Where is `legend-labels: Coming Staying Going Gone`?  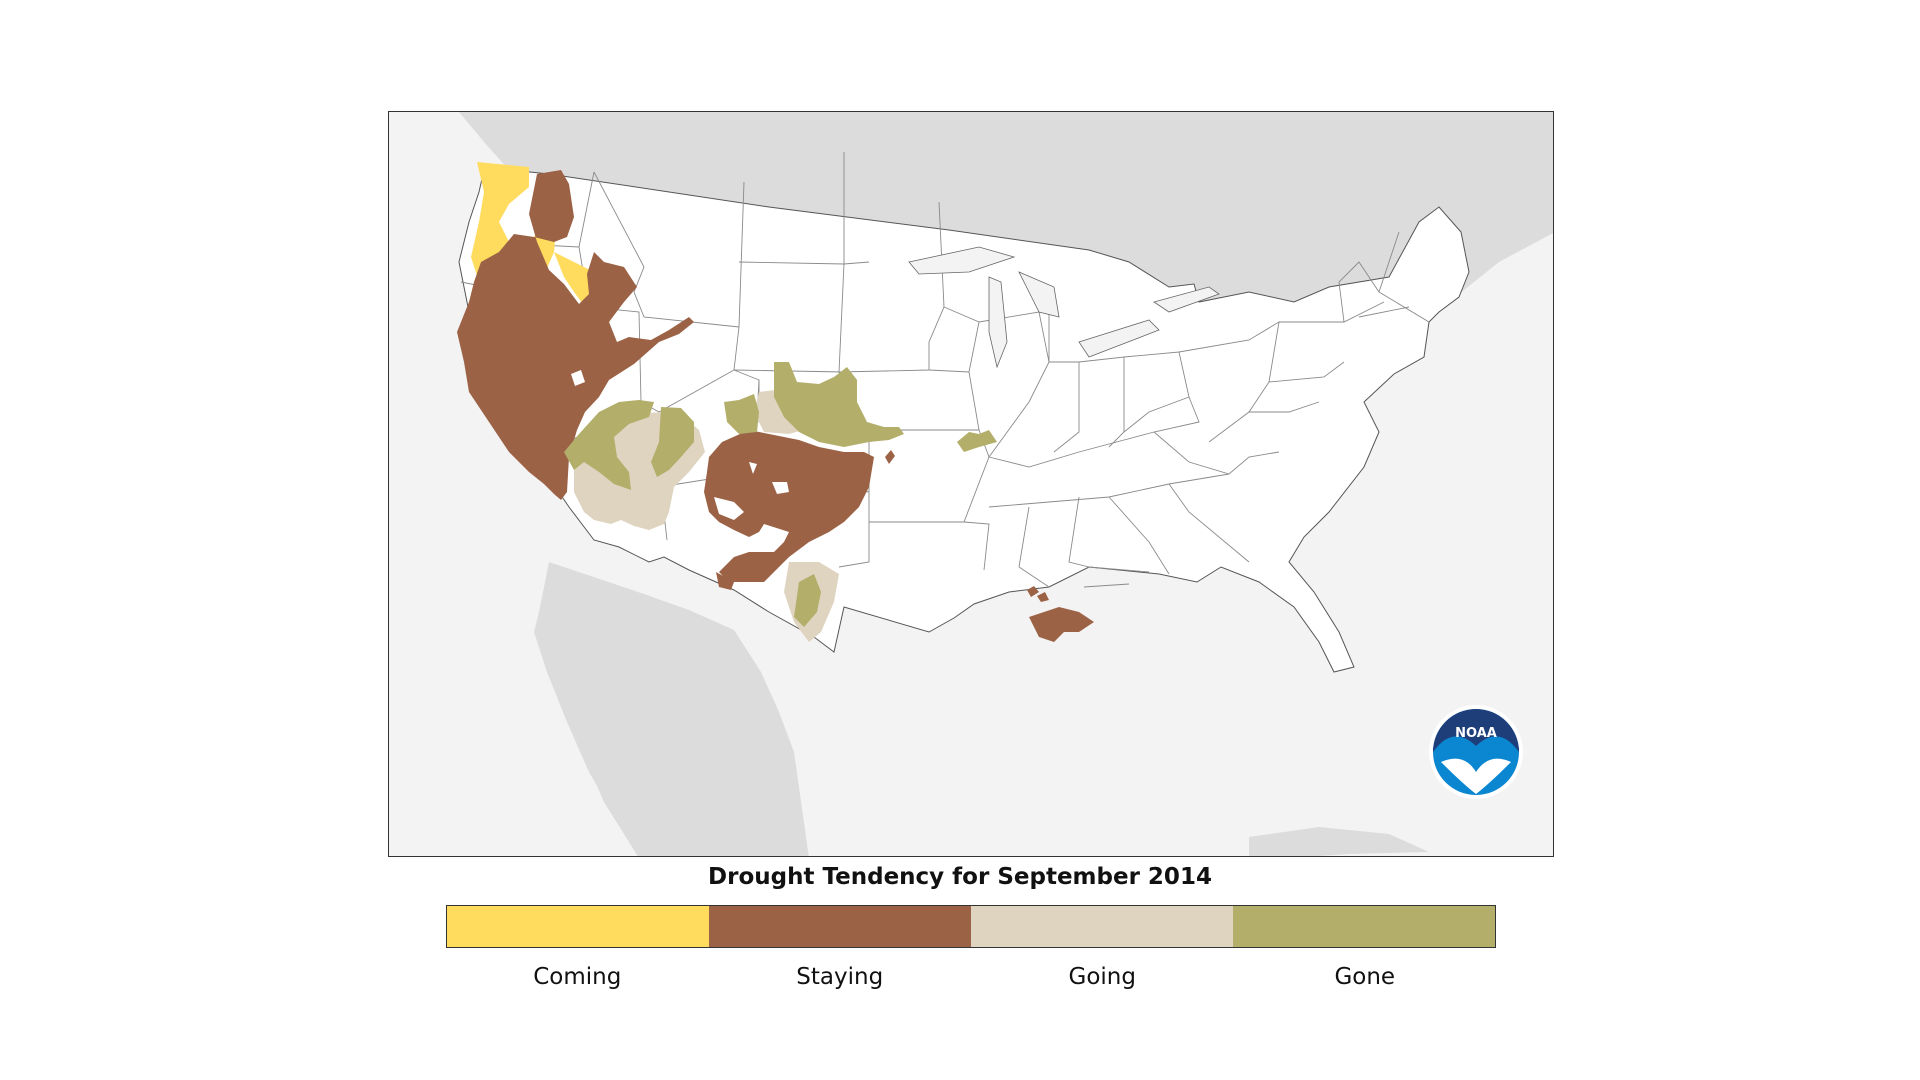 legend-labels: Coming Staying Going Gone is located at coordinates (971, 981).